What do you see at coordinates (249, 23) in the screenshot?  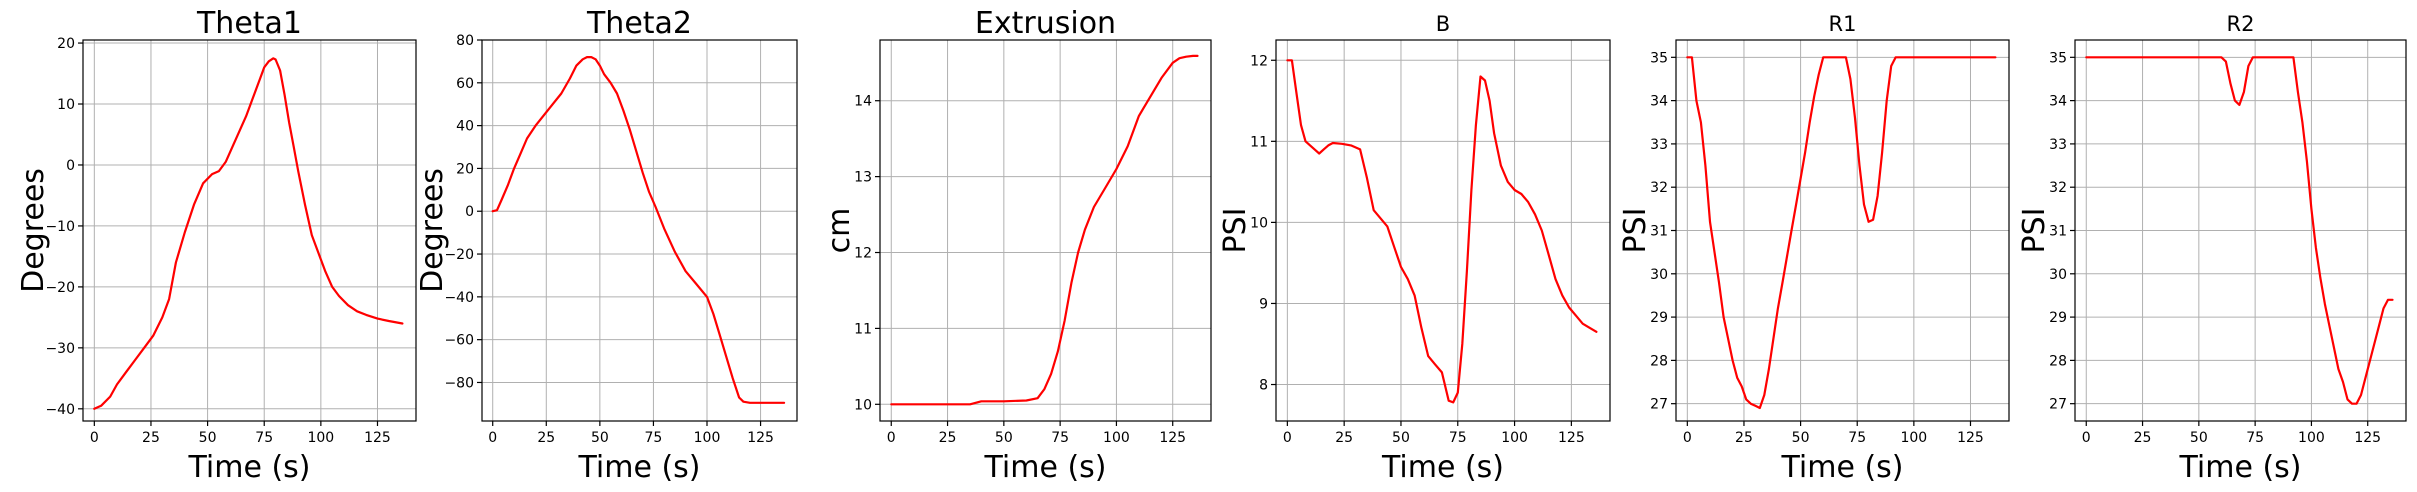 I see `chart-title: Theta1` at bounding box center [249, 23].